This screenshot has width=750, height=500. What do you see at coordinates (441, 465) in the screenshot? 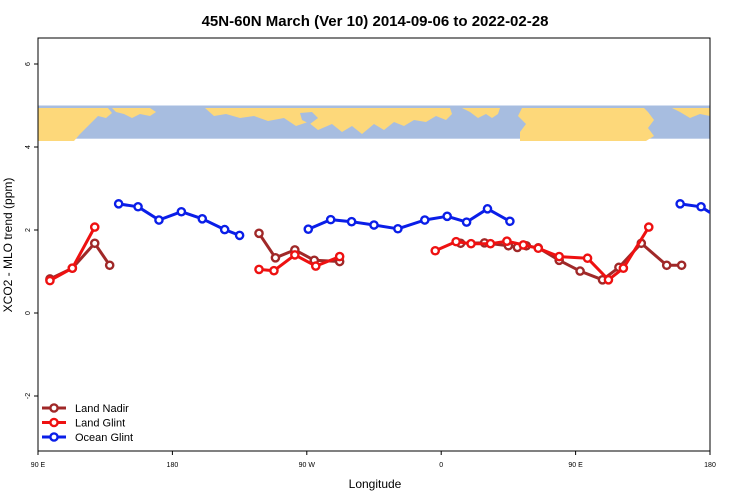
I see `x-tick-label: 0` at bounding box center [441, 465].